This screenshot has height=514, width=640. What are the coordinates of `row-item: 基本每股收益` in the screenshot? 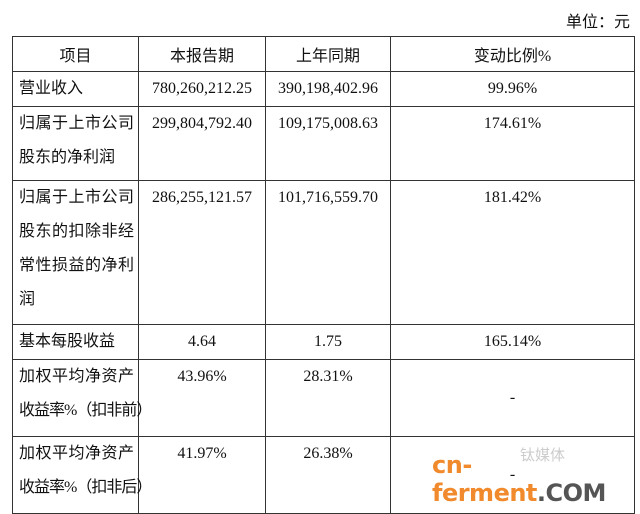 It's located at (75, 342).